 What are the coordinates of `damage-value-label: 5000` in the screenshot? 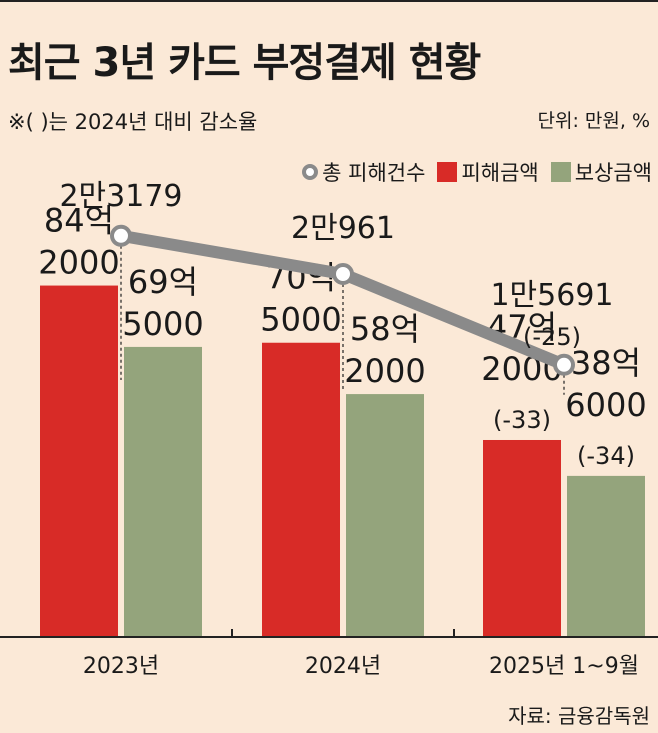 It's located at (300, 320).